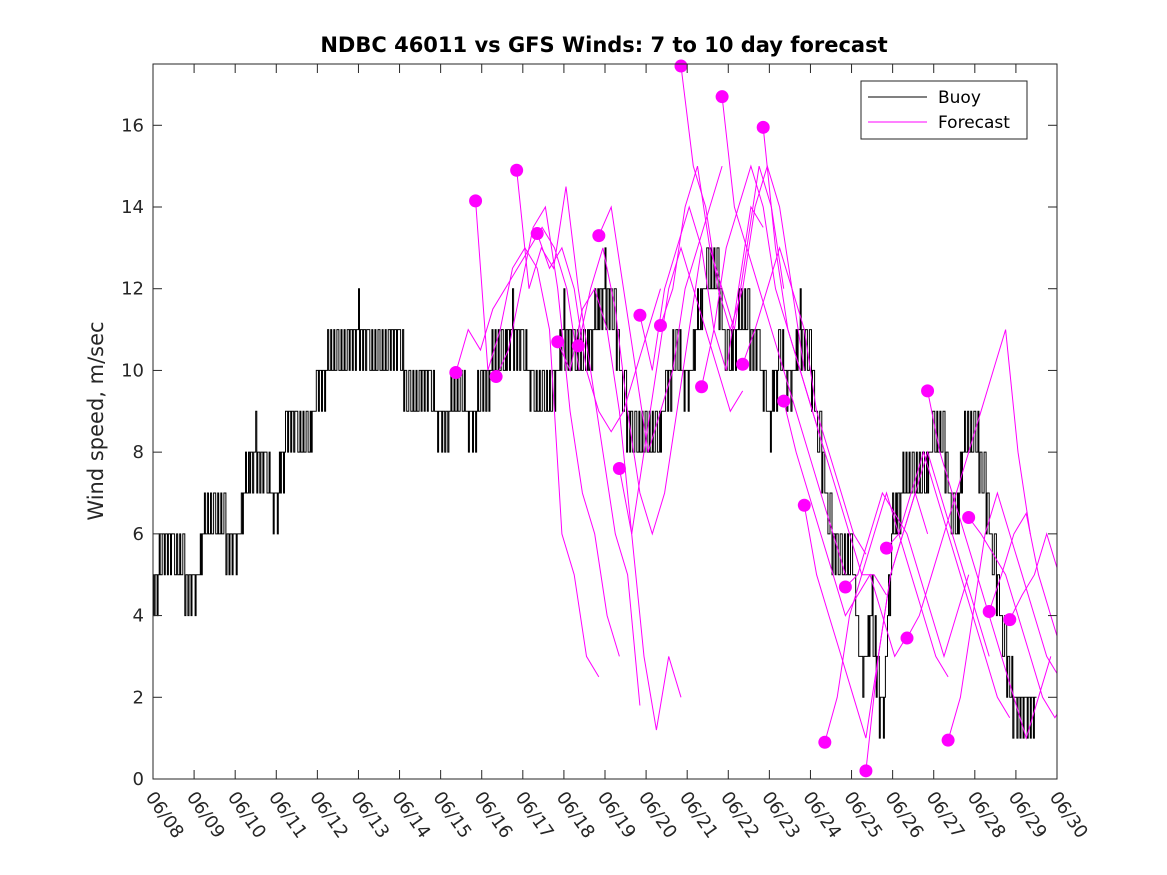  I want to click on y-tick-label: 4, so click(138, 616).